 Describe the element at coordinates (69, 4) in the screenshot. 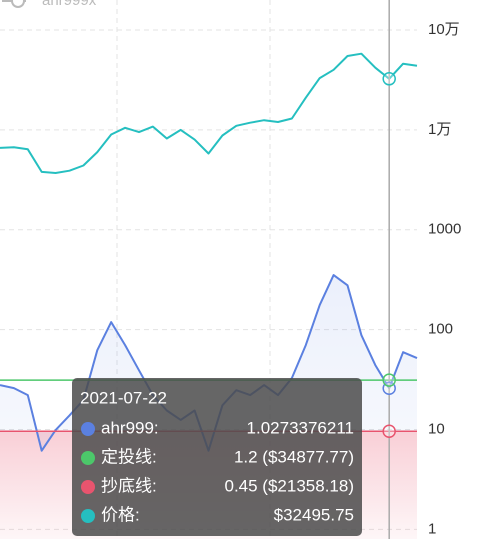

I see `legend-text: ahr999x` at that location.